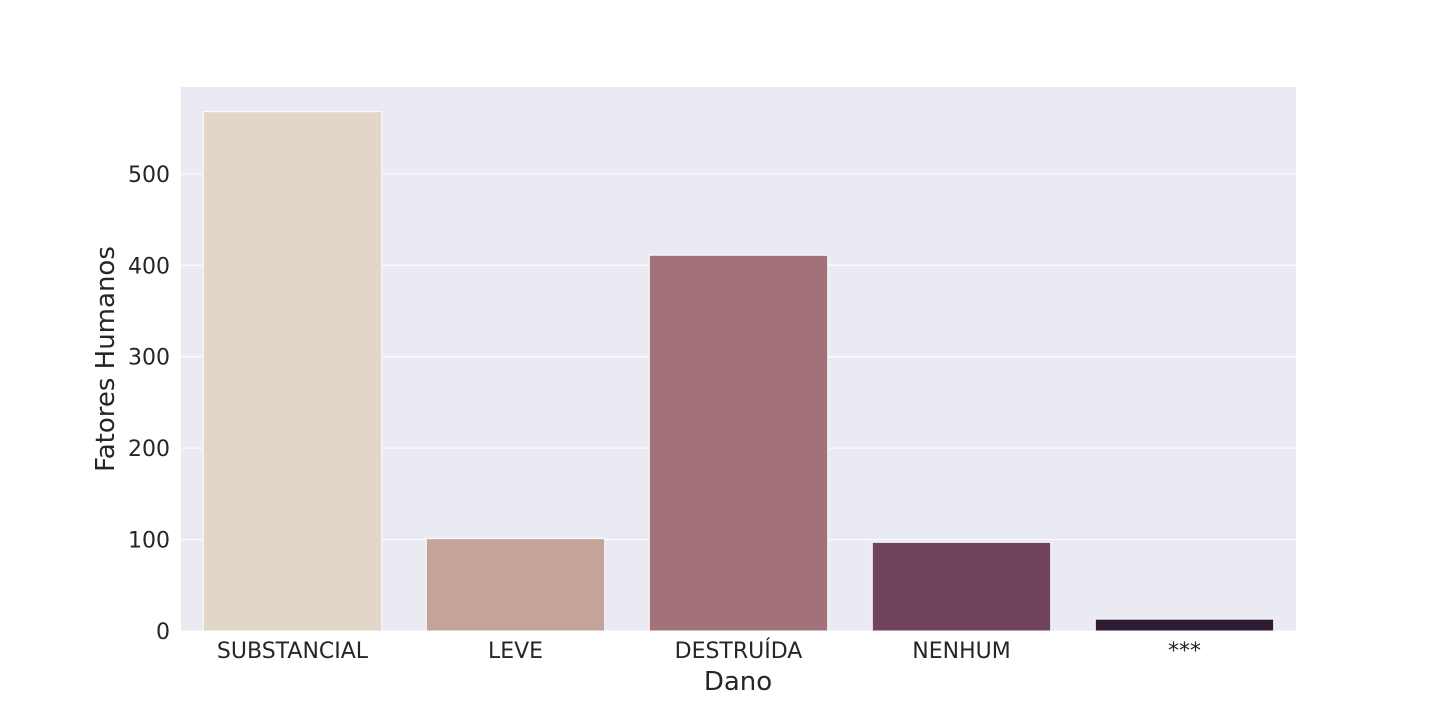  What do you see at coordinates (738, 682) in the screenshot?
I see `x-axis-label: Dano` at bounding box center [738, 682].